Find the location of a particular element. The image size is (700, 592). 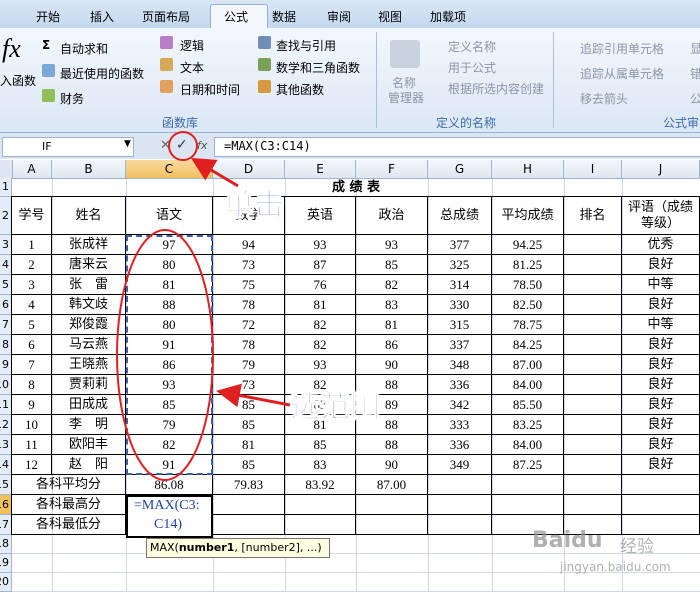

data-cell: 1 is located at coordinates (32, 245).